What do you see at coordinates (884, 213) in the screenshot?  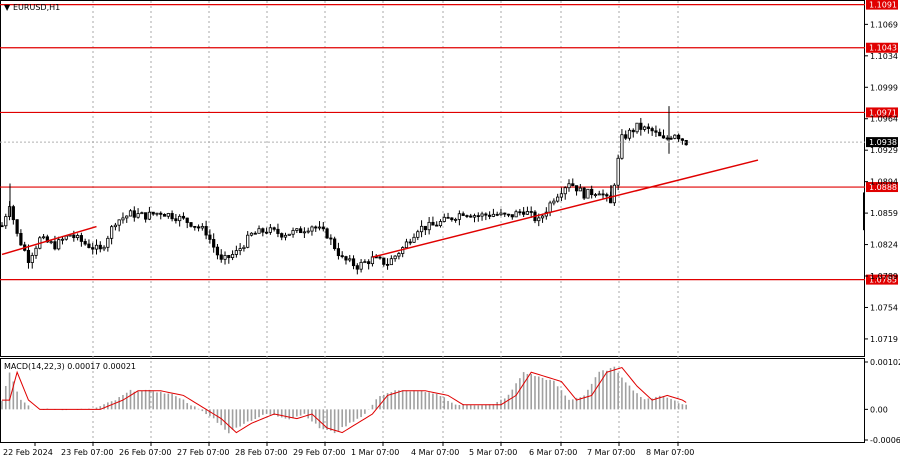 I see `price-label: 1.0859` at bounding box center [884, 213].